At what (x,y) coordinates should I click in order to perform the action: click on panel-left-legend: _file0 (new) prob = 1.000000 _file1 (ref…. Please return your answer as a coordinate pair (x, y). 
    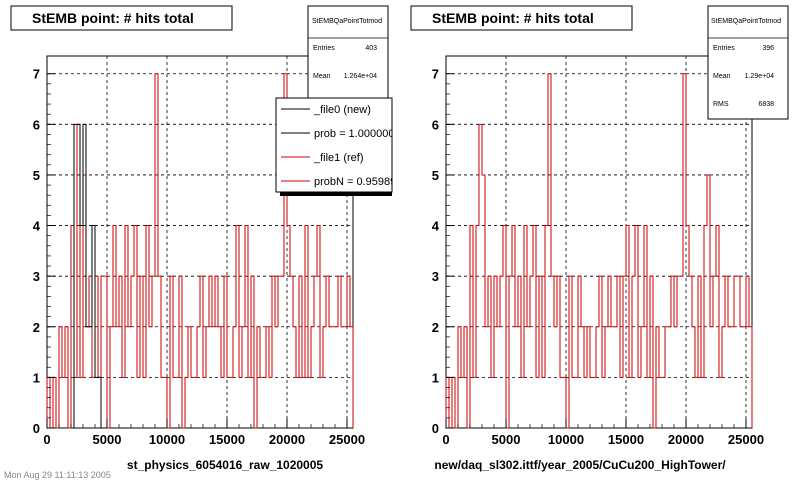
    Looking at the image, I should click on (335, 146).